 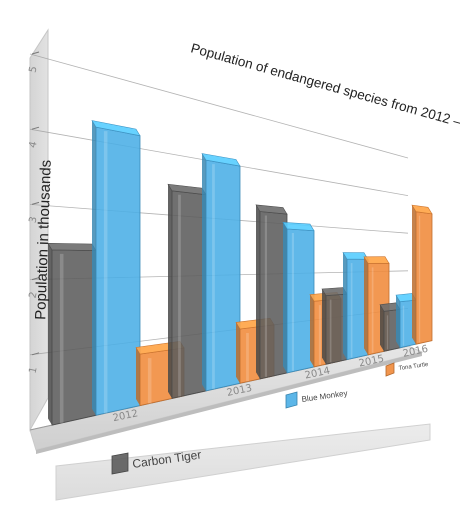 I want to click on legend-item-tona-turtle: Tona Turtle, so click(x=407, y=369).